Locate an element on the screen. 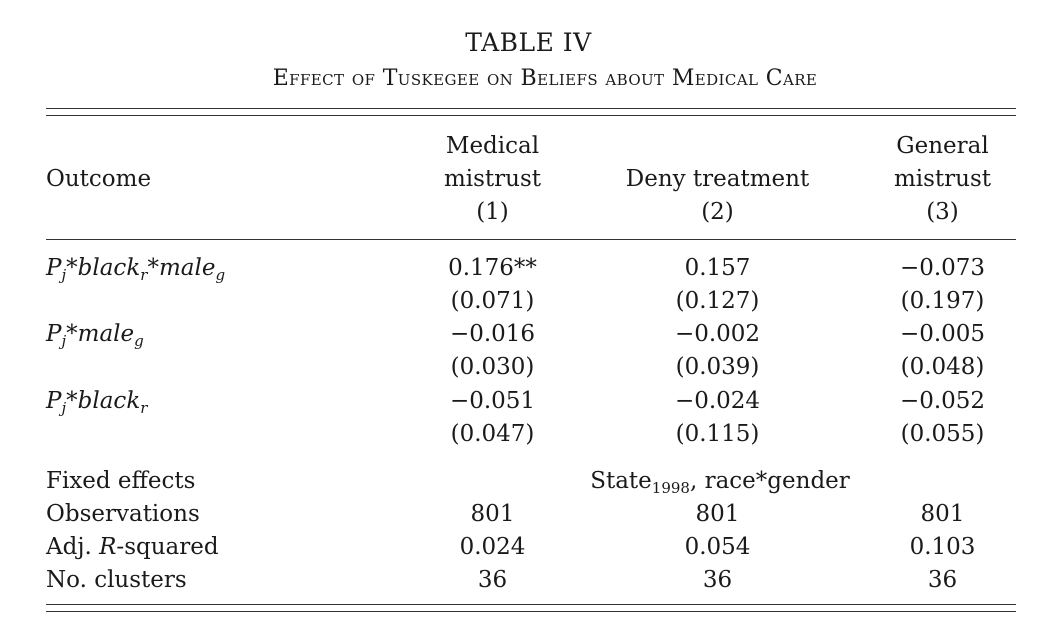 This screenshot has height=618, width=1057. header-col3-line2: mistrust is located at coordinates (942, 179).